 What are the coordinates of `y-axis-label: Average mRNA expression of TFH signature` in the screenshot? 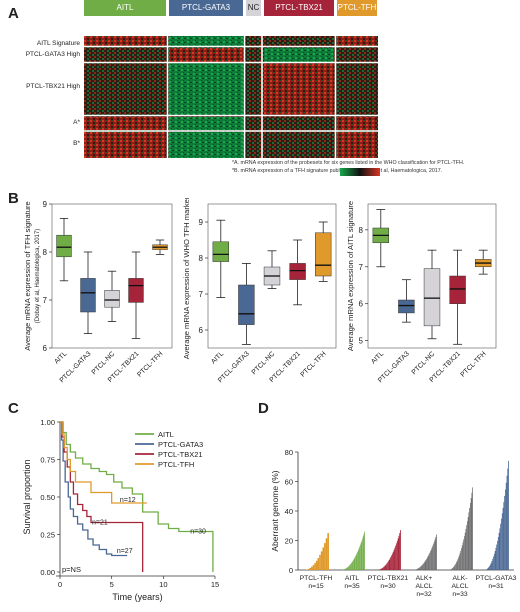 It's located at (27, 276).